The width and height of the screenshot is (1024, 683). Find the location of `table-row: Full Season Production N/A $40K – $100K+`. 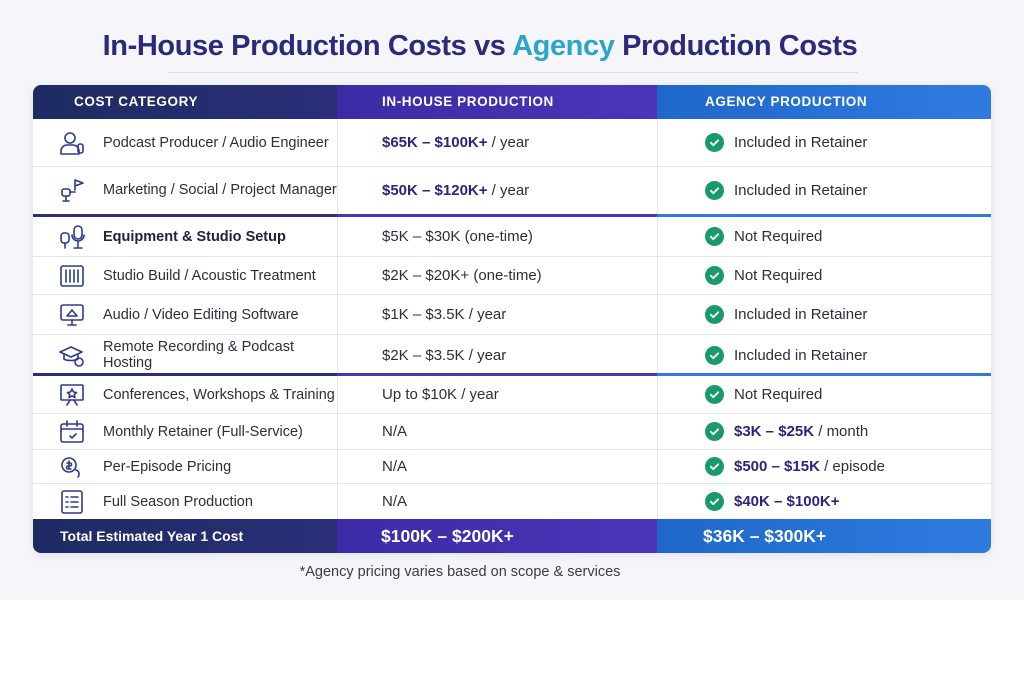

table-row: Full Season Production N/A $40K – $100K+ is located at coordinates (512, 501).